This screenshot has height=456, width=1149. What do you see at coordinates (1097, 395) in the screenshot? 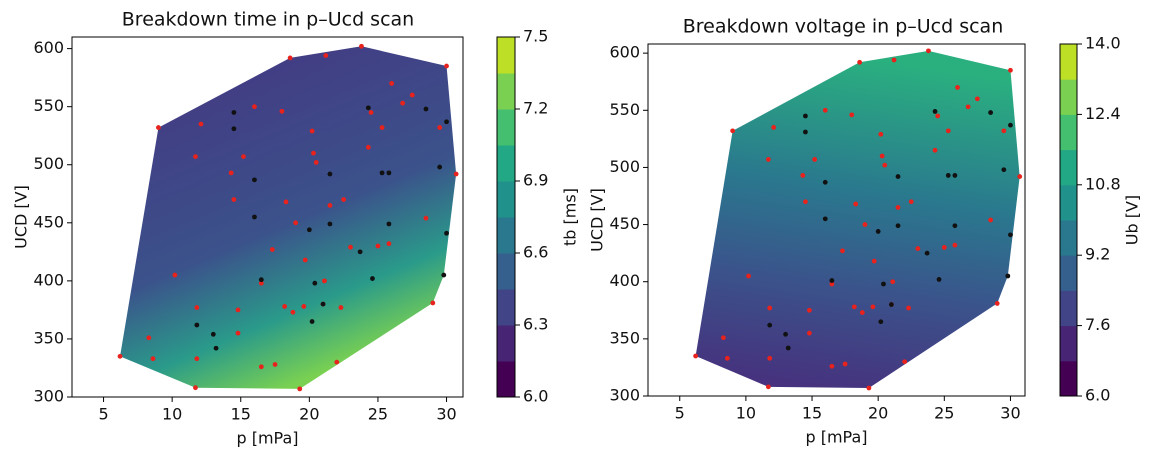
I see `colorbar-tick-label: 6.0` at bounding box center [1097, 395].